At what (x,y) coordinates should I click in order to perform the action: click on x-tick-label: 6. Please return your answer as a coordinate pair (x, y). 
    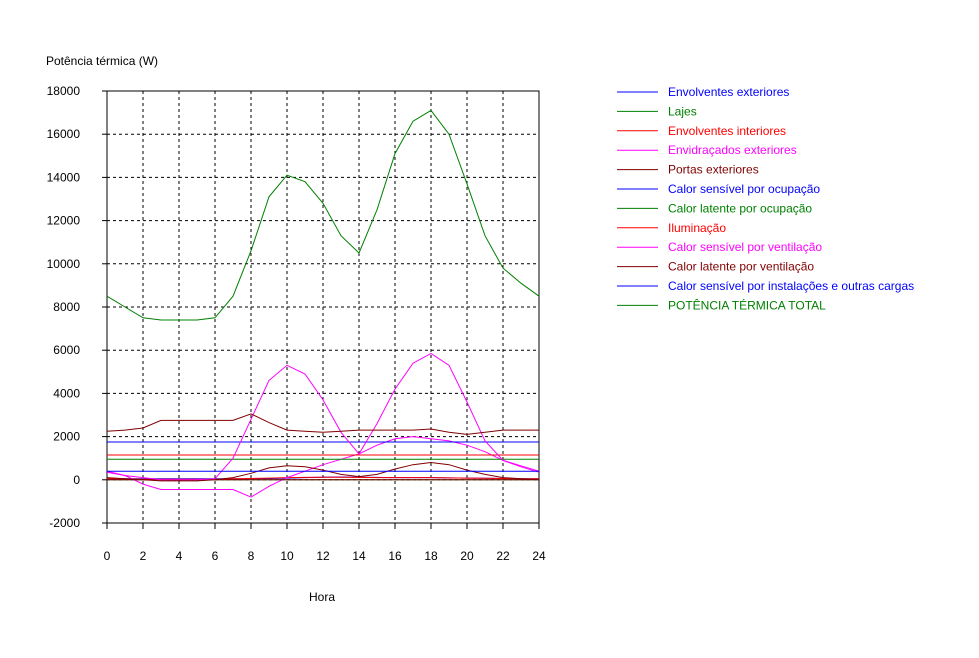
    Looking at the image, I should click on (215, 556).